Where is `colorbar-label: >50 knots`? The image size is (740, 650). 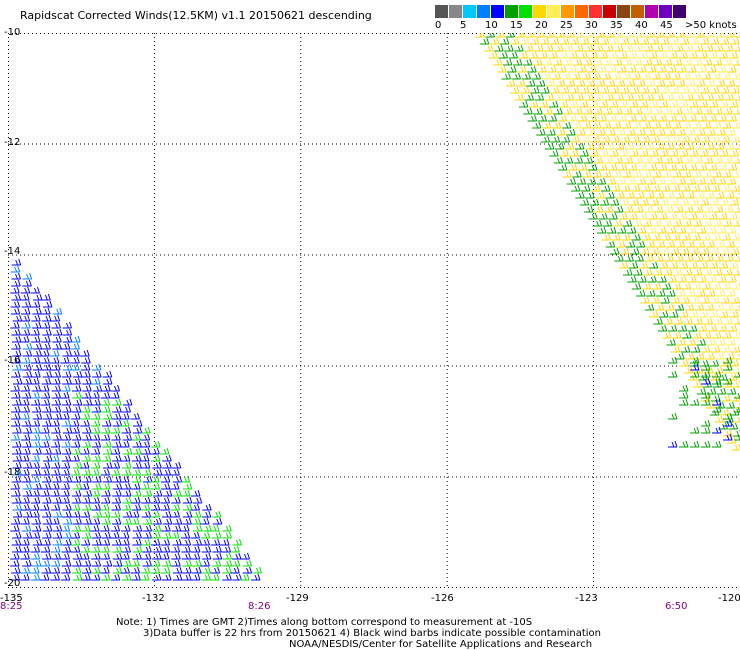
colorbar-label: >50 knots is located at coordinates (711, 25).